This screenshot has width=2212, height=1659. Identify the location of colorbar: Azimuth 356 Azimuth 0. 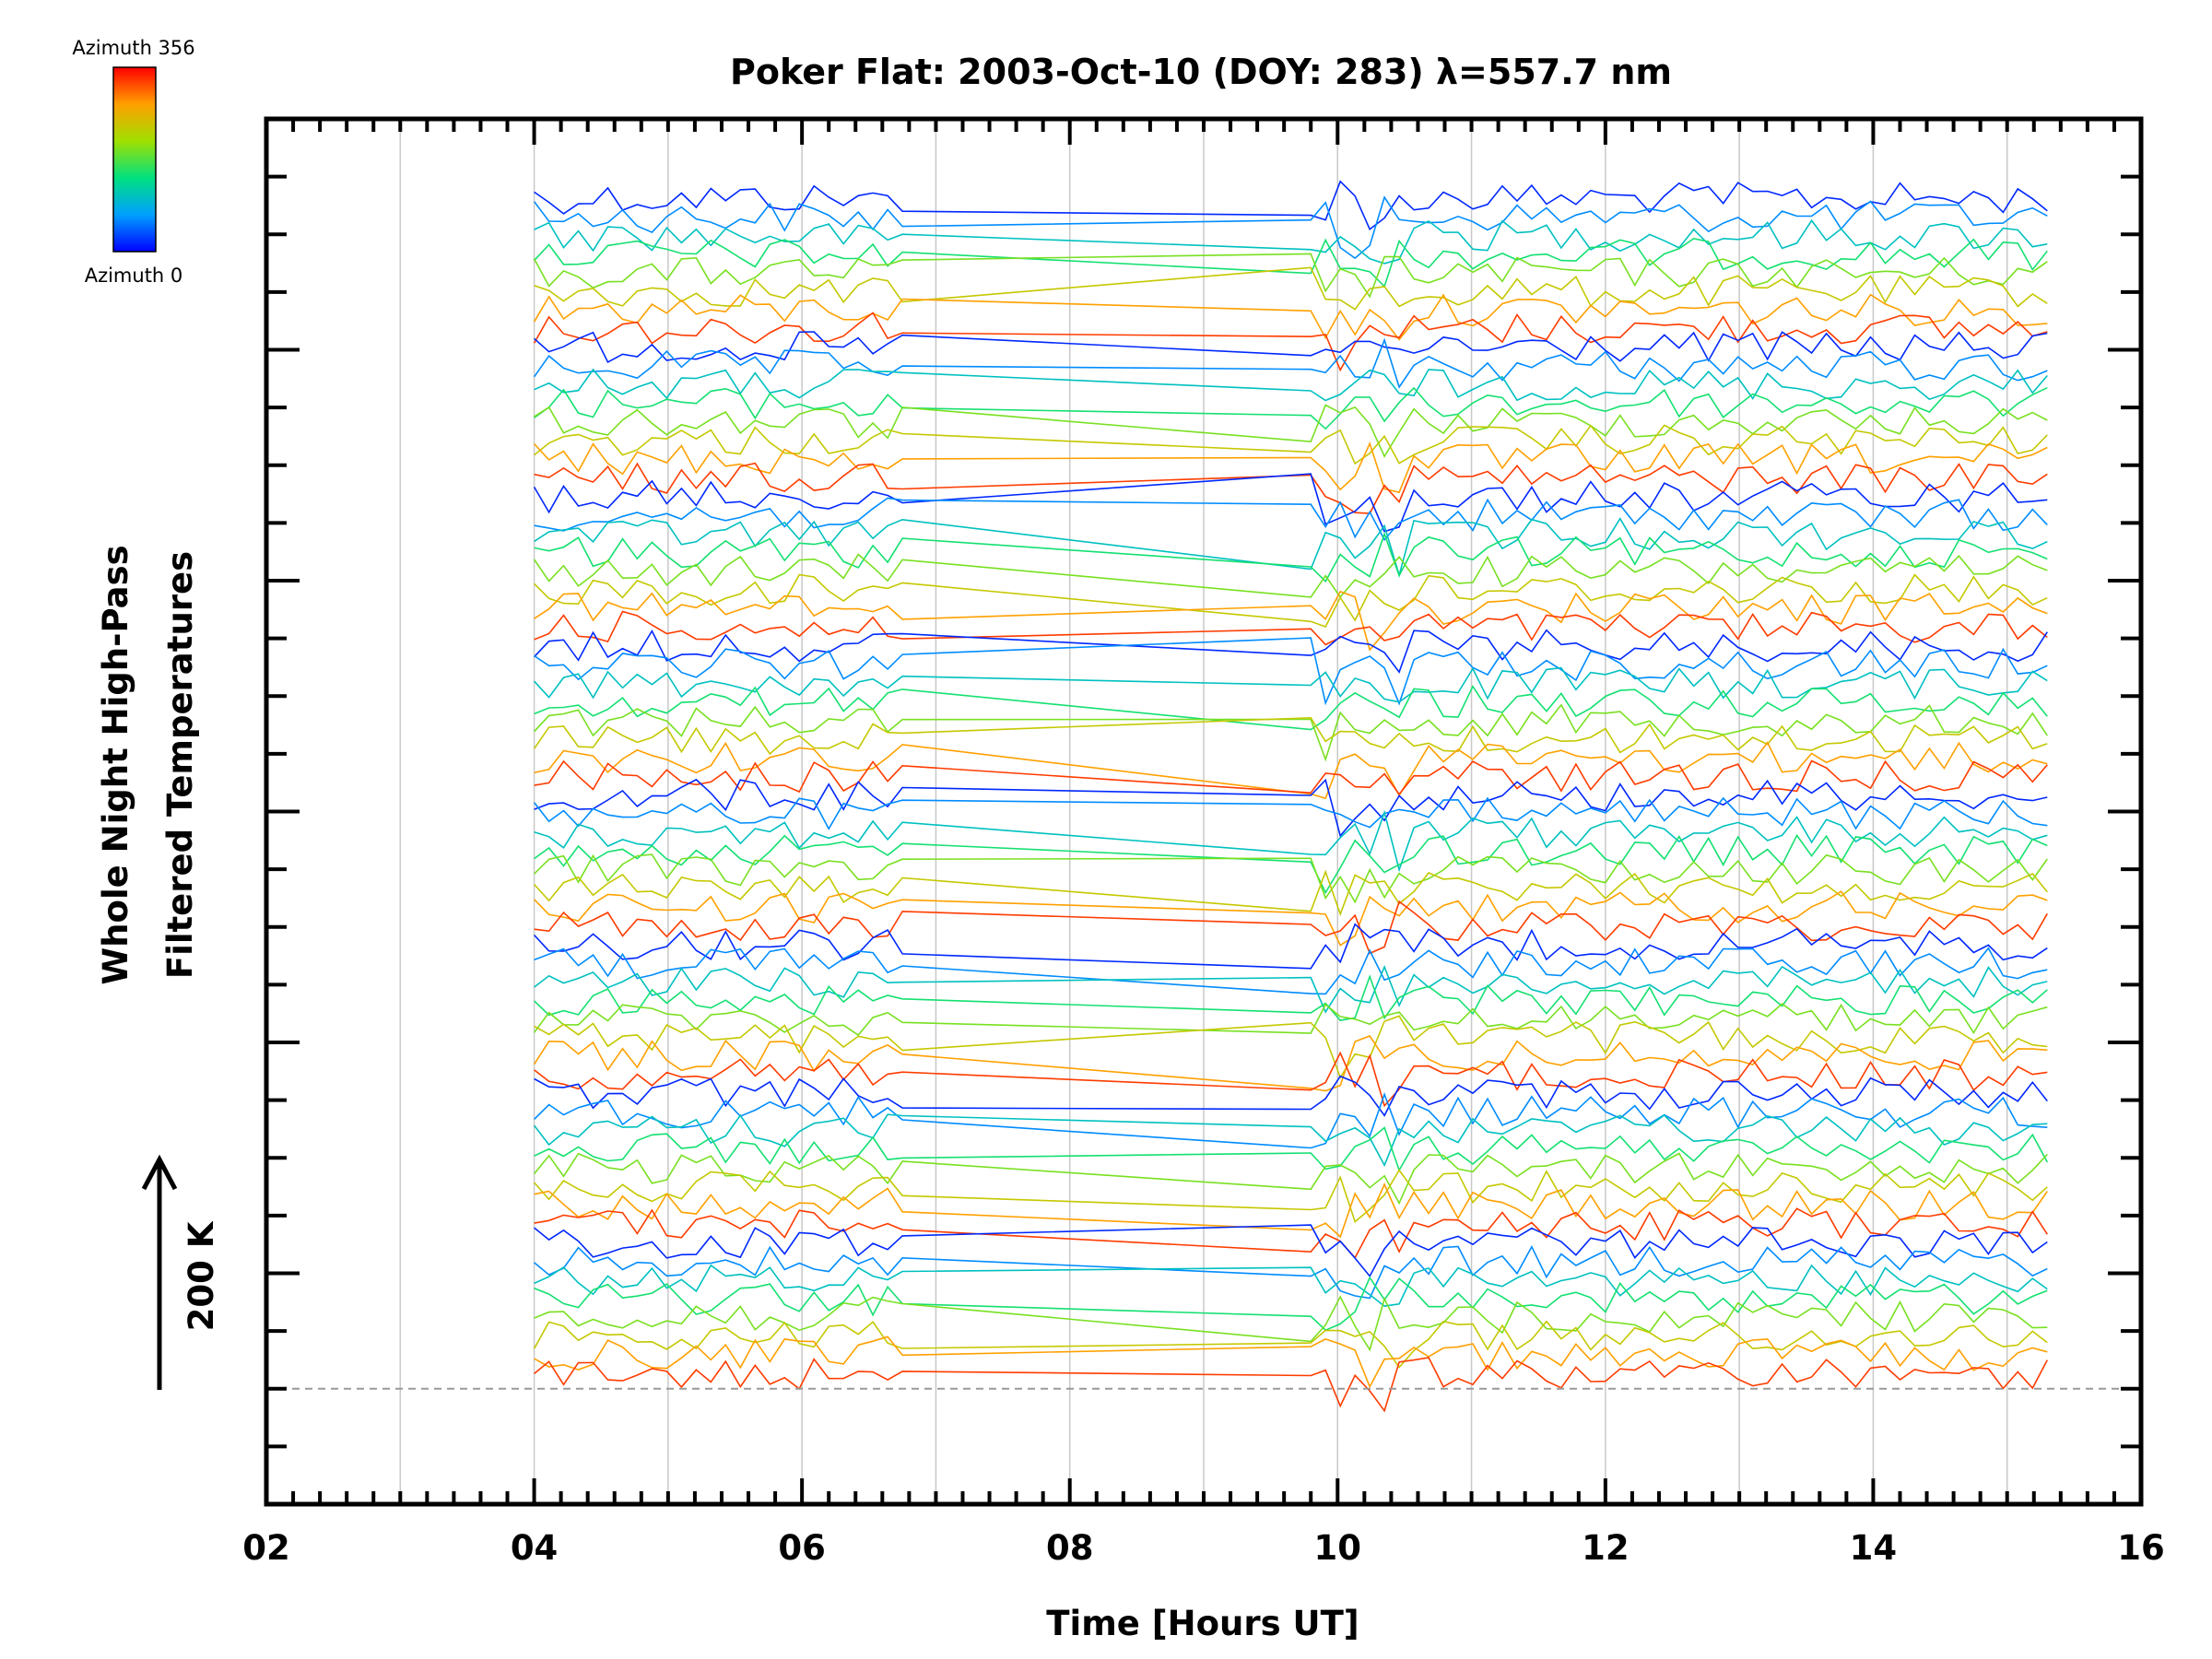
(133, 162).